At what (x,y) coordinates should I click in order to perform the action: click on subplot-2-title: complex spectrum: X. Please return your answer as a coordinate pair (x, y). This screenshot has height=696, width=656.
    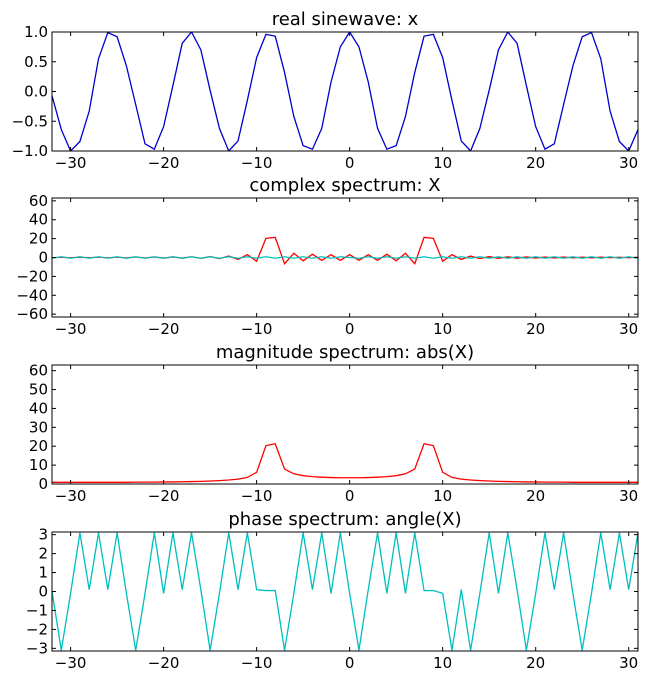
    Looking at the image, I should click on (344, 185).